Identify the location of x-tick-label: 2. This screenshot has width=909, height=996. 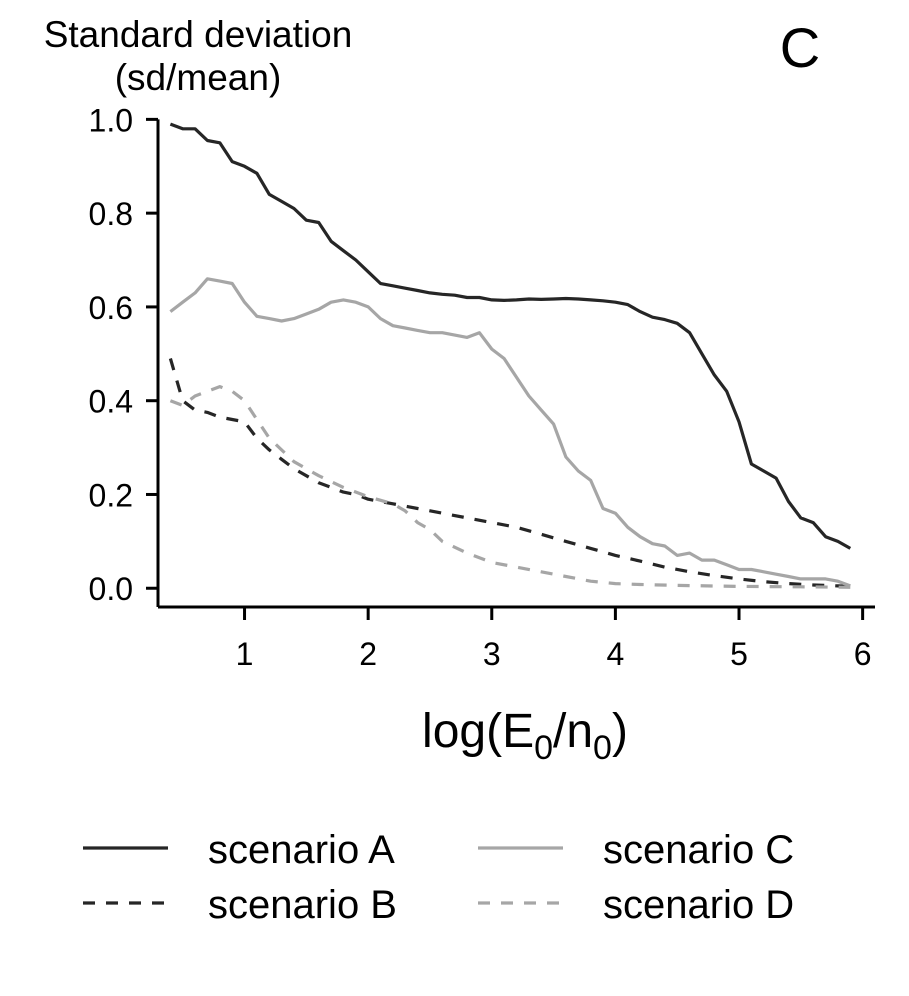
(368, 654).